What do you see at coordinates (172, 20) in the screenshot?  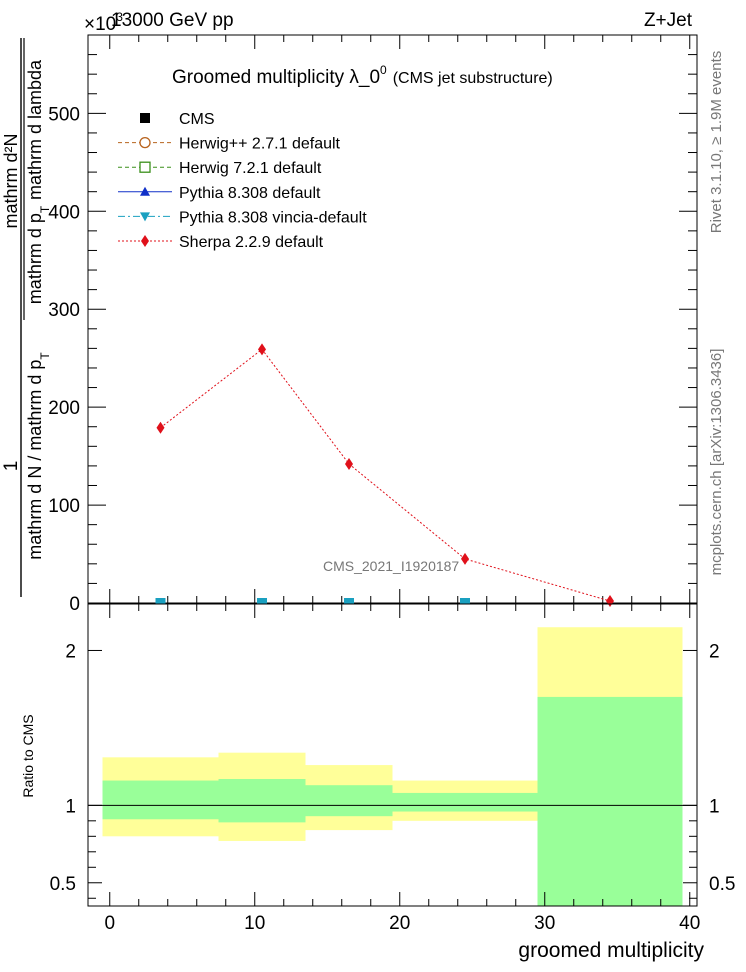 I see `energy-label: 13000 GeV pp` at bounding box center [172, 20].